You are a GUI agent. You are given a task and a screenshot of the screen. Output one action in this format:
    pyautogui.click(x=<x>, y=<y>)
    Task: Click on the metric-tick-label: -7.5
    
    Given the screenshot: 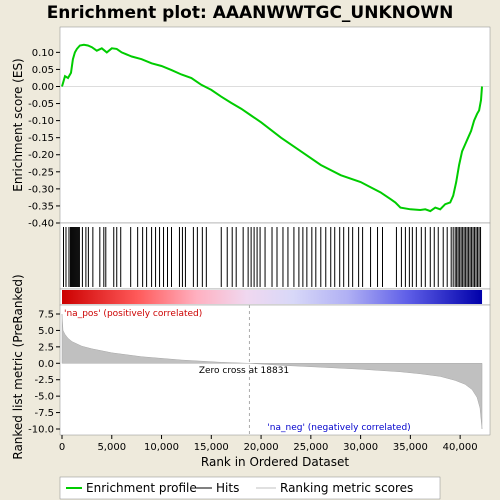 What is the action you would take?
    pyautogui.click(x=44, y=413)
    